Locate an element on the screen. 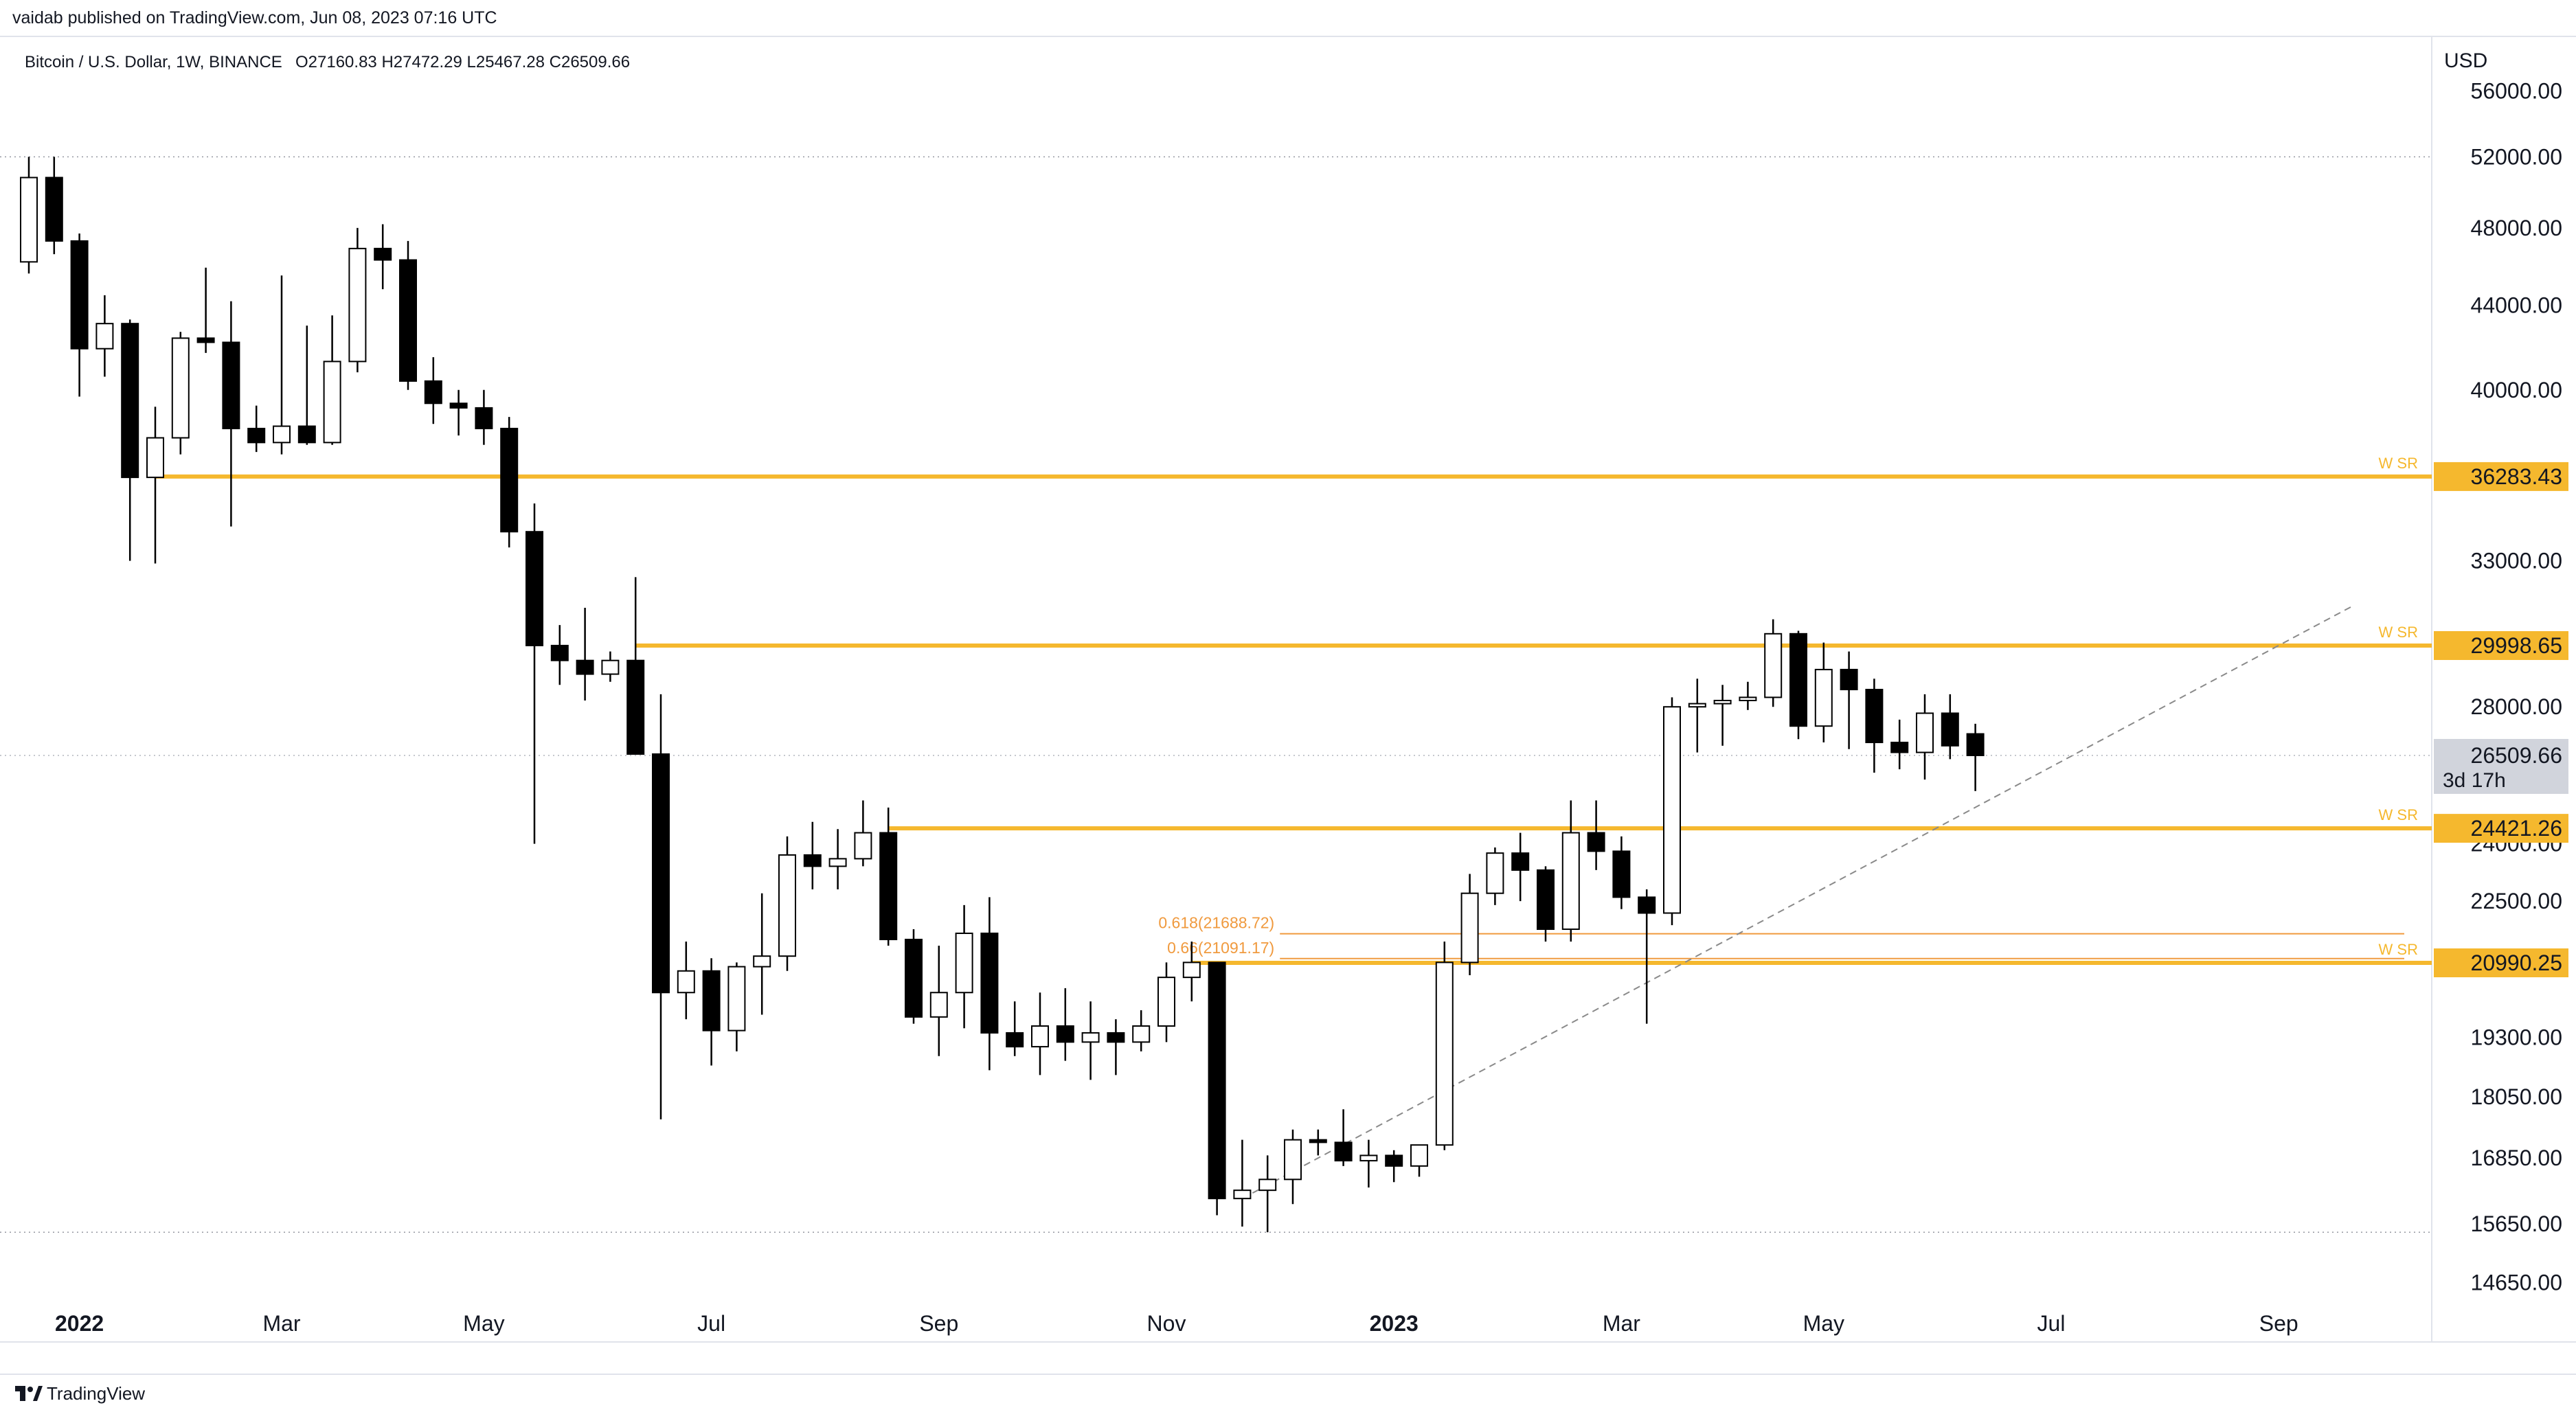 The width and height of the screenshot is (2576, 1412). x-tick-label: 2022 is located at coordinates (79, 1323).